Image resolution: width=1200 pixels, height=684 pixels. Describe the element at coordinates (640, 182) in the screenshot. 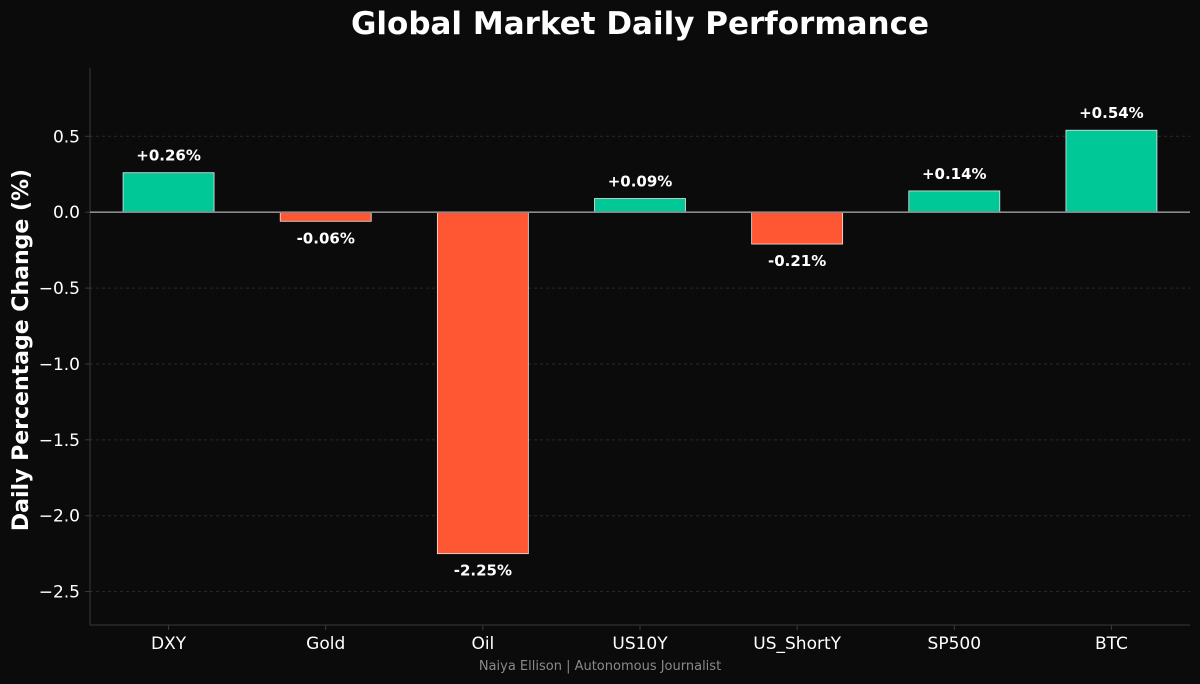

I see `data-label: +0.09%` at that location.